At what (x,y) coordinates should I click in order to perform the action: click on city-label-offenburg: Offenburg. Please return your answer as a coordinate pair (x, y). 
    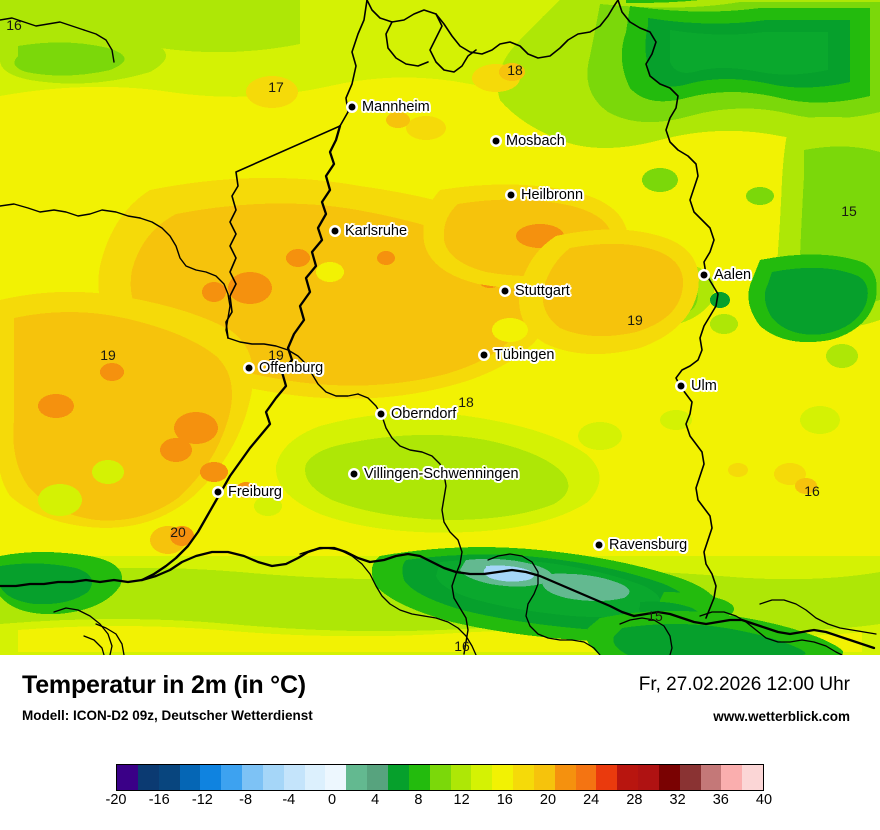
    Looking at the image, I should click on (291, 368).